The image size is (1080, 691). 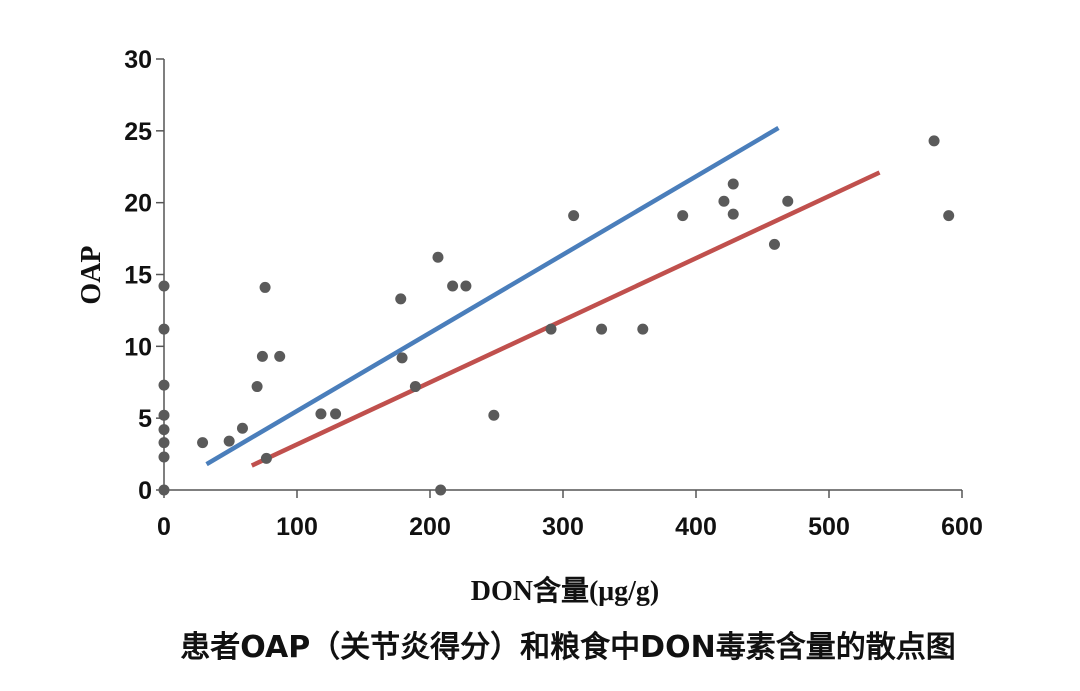 I want to click on y-tick-label: 30, so click(x=138, y=60).